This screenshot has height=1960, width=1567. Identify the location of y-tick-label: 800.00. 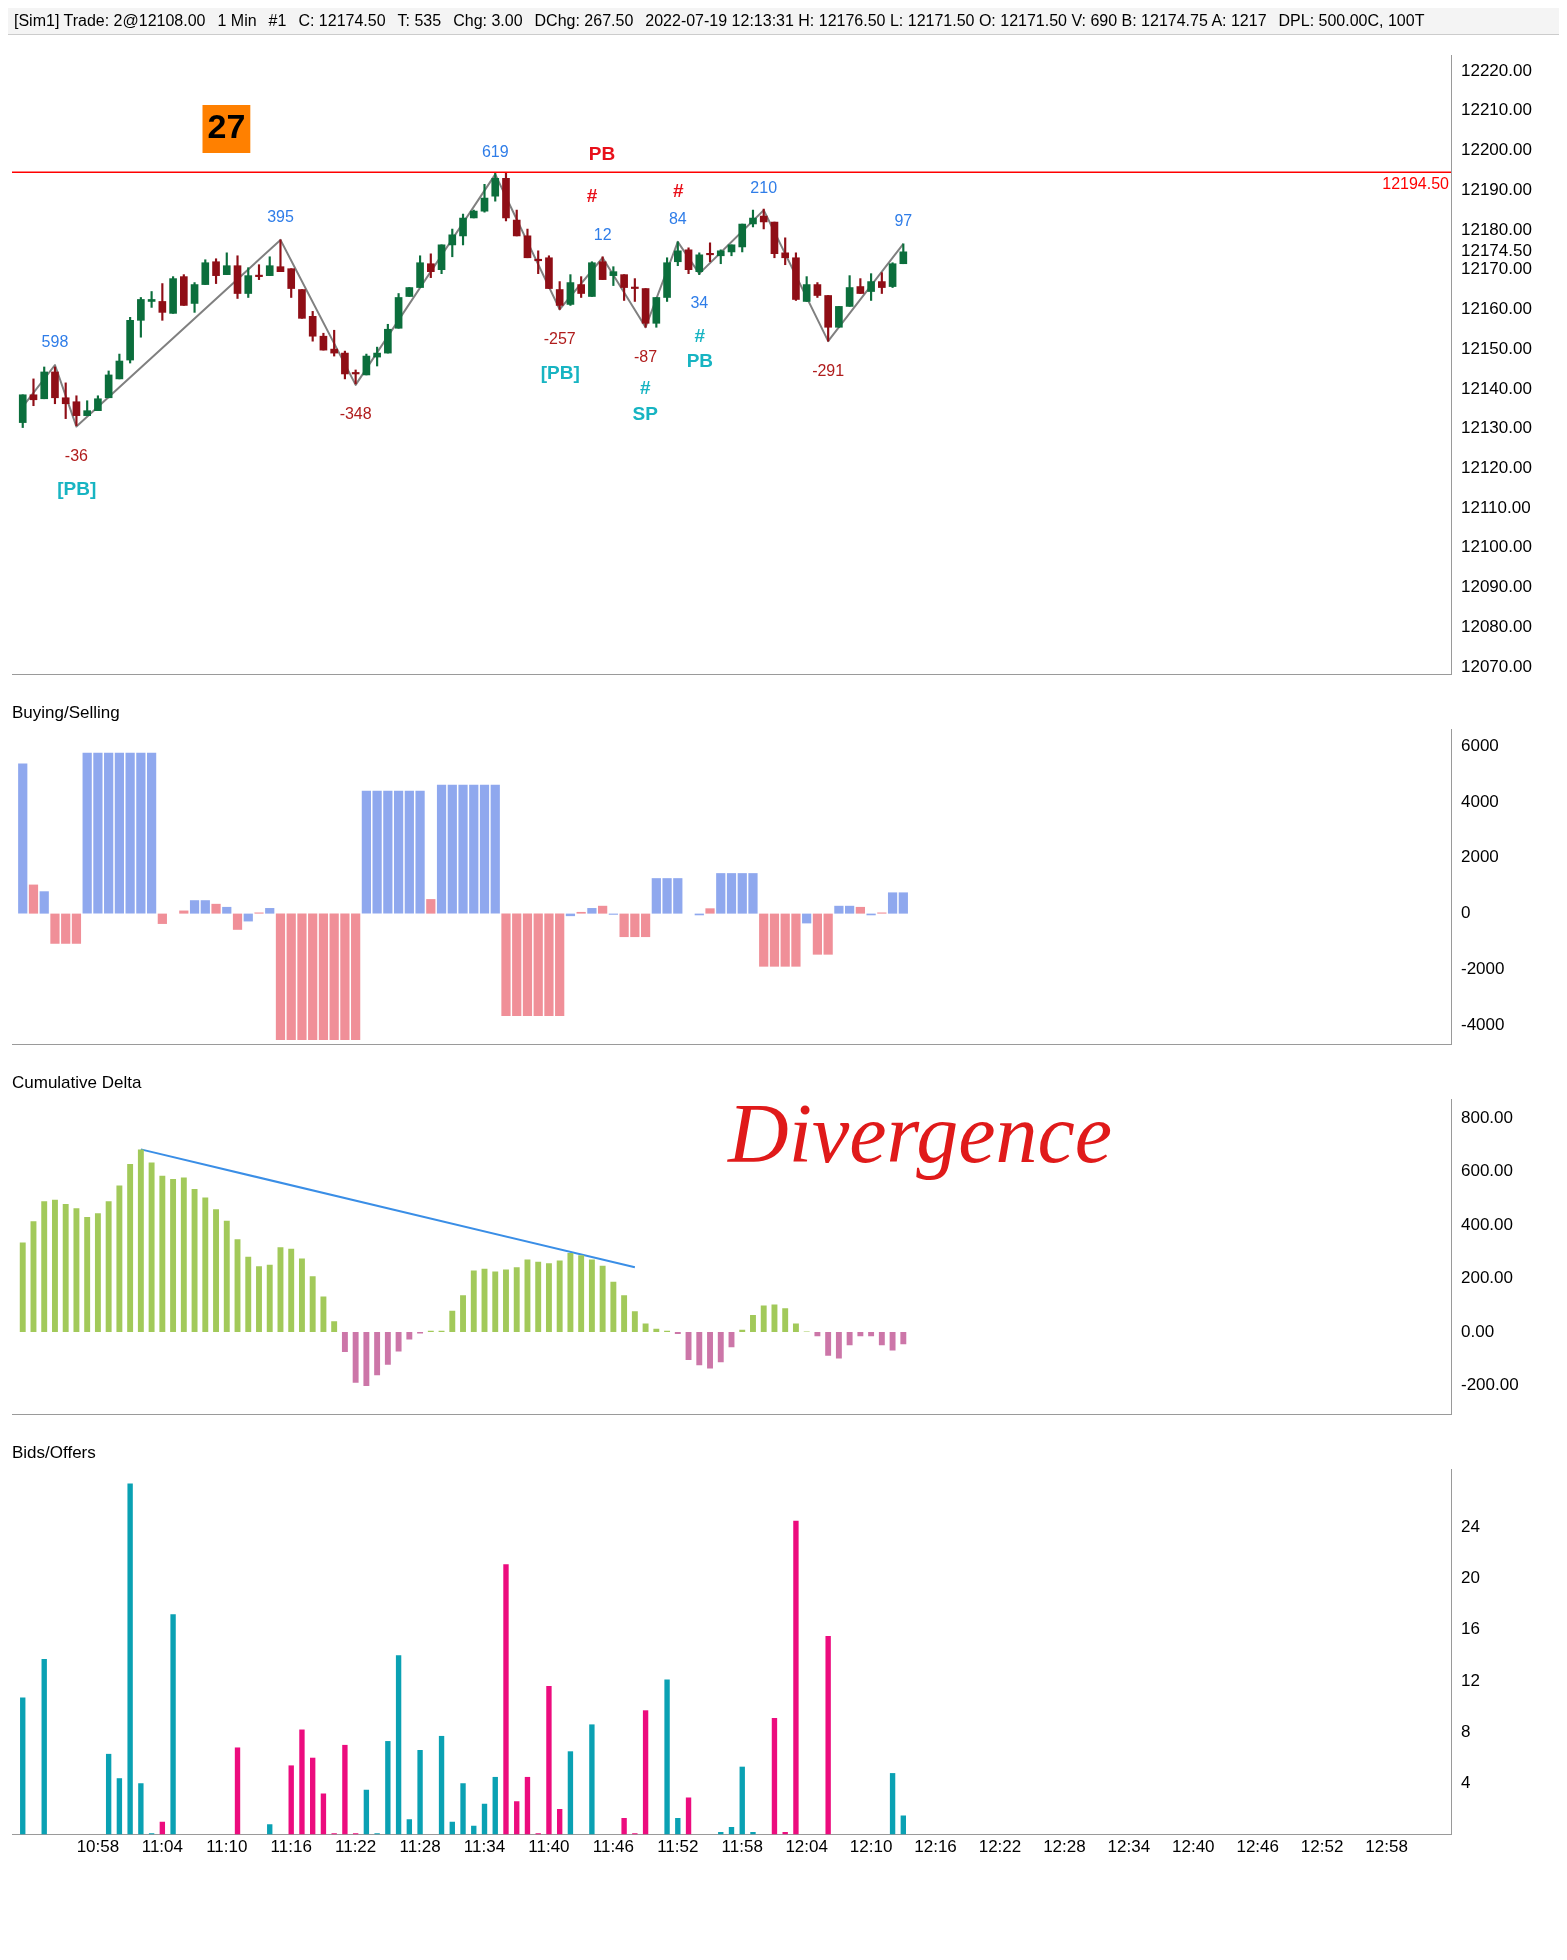
(1487, 1117).